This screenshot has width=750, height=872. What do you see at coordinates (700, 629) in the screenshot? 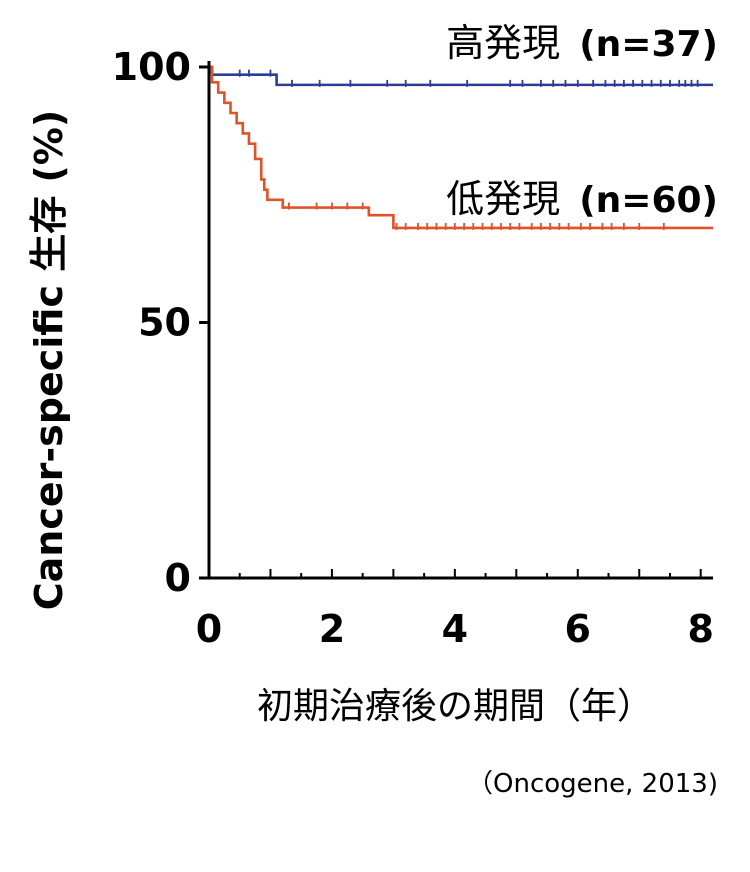
I see `x-tick-label: 8` at bounding box center [700, 629].